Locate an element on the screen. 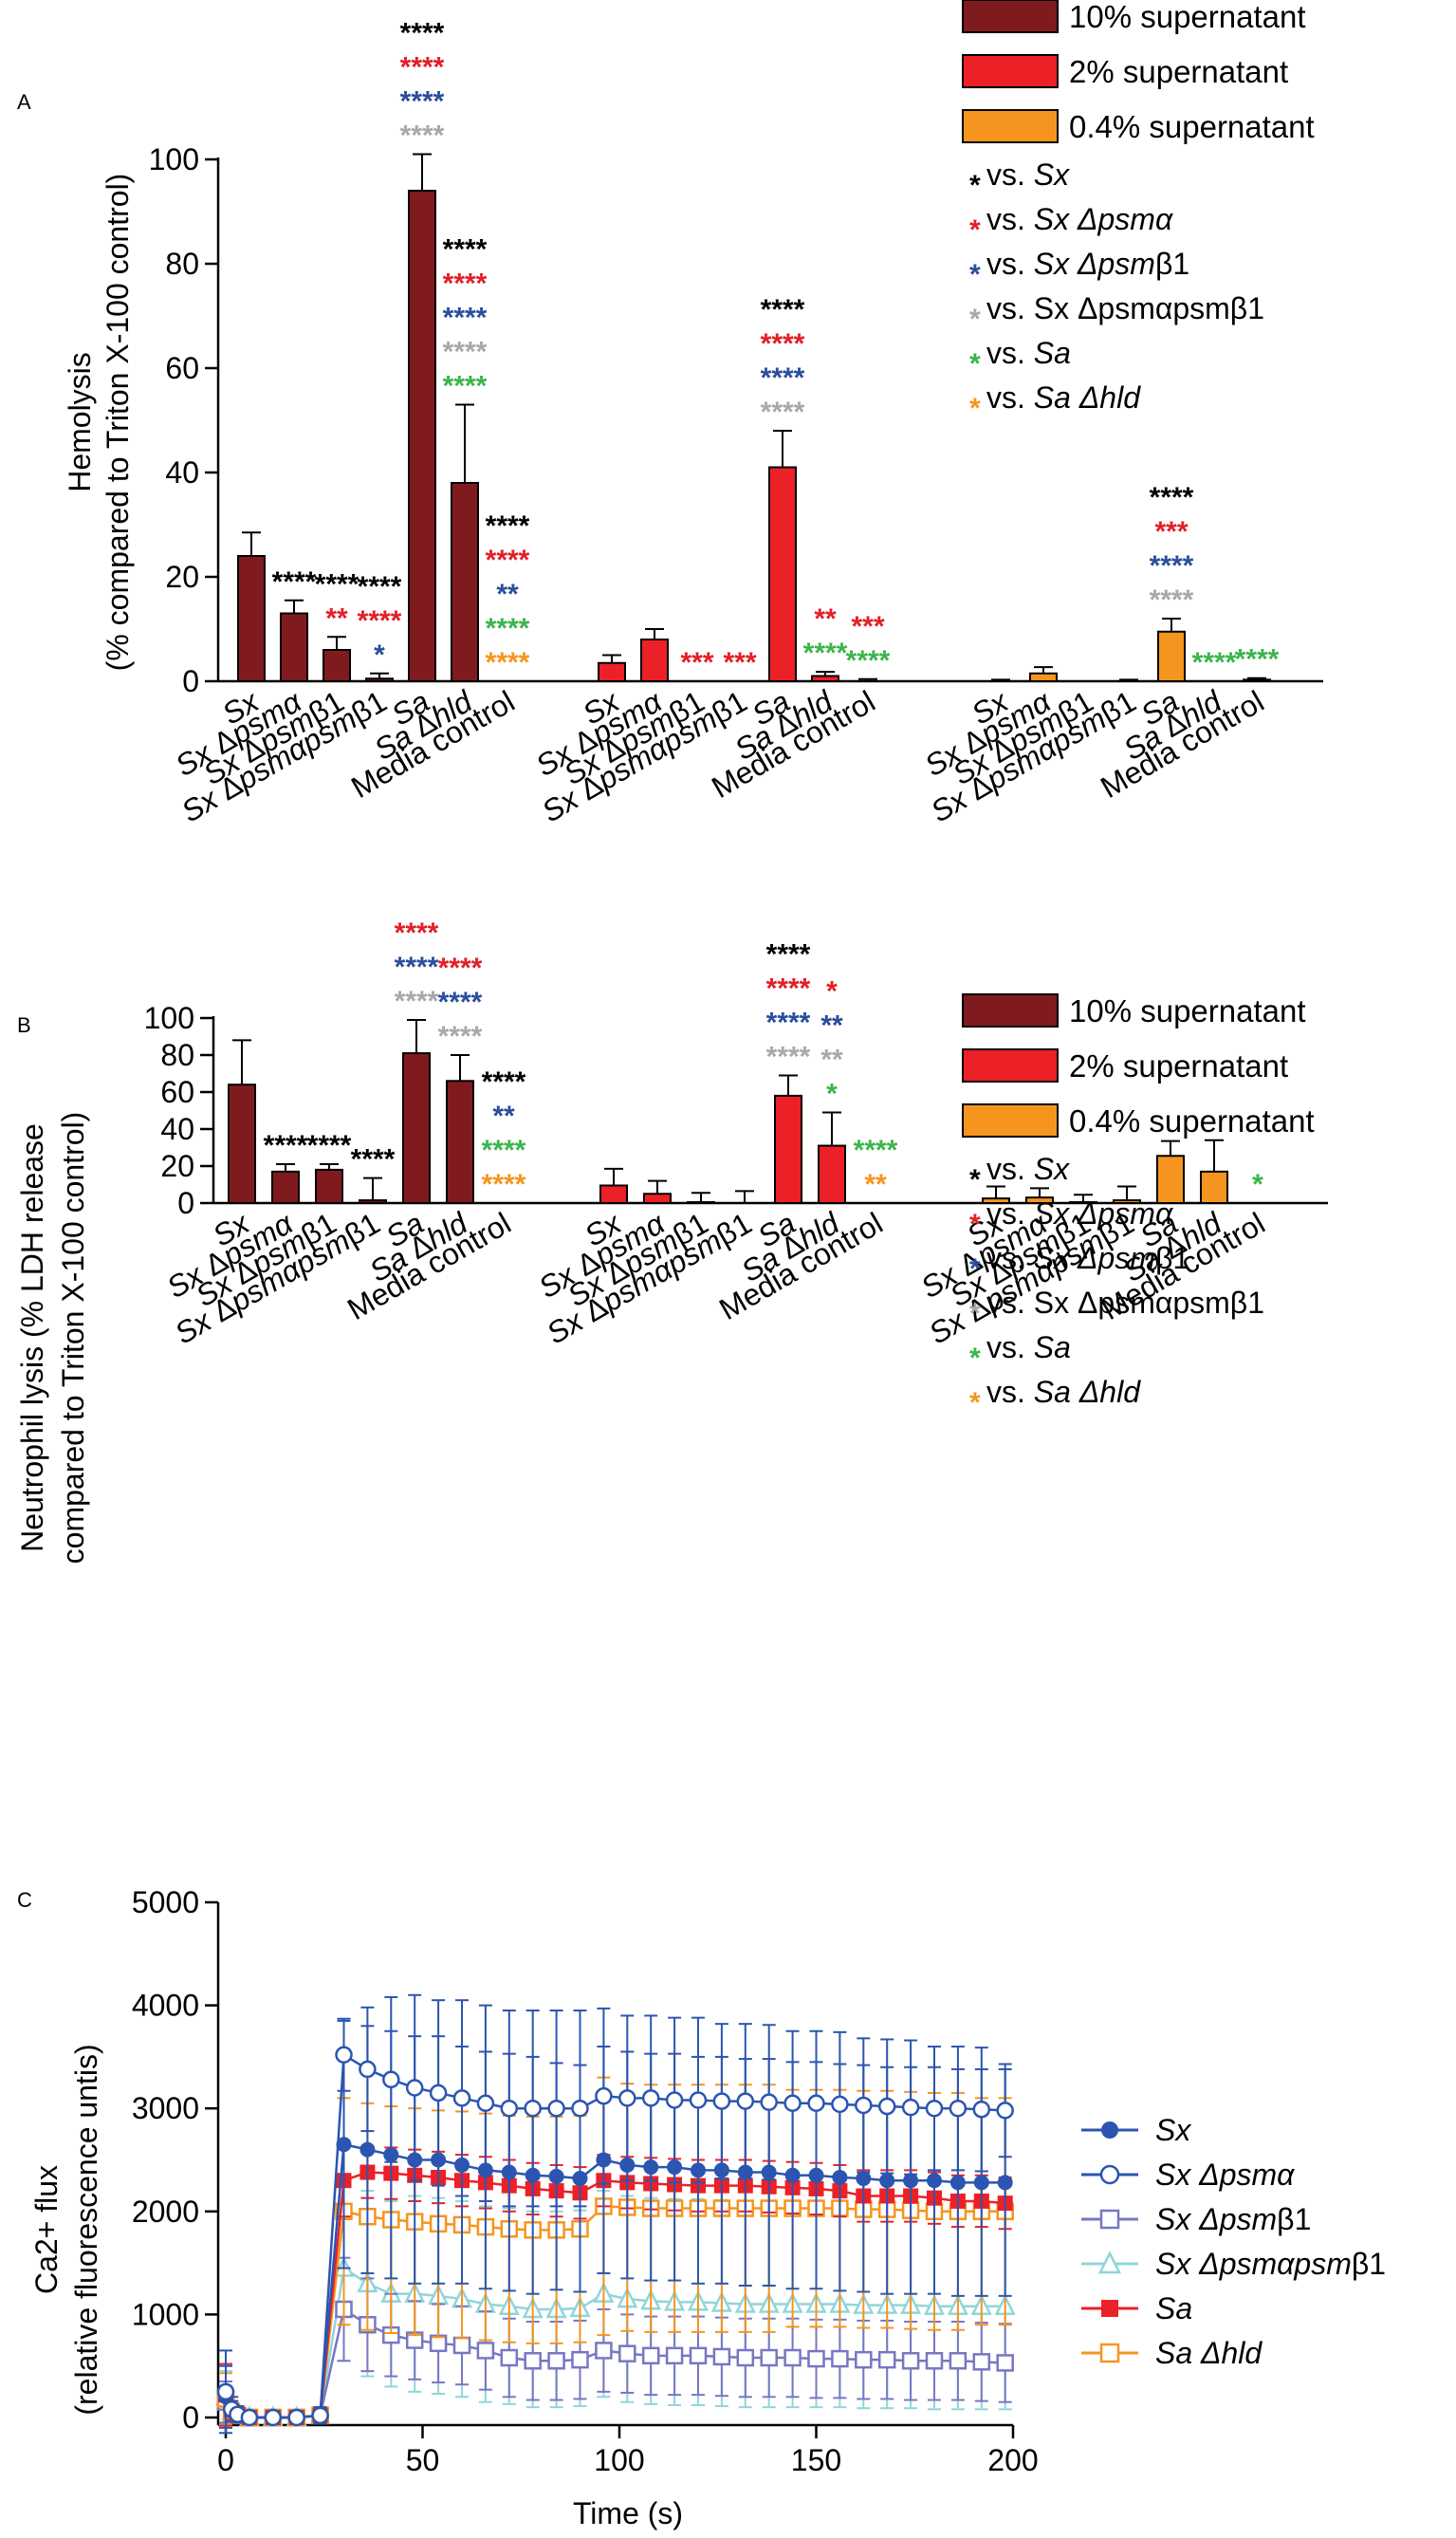 The width and height of the screenshot is (1456, 2538). panel-B-legend-label: 2% supernatant is located at coordinates (1179, 1066).